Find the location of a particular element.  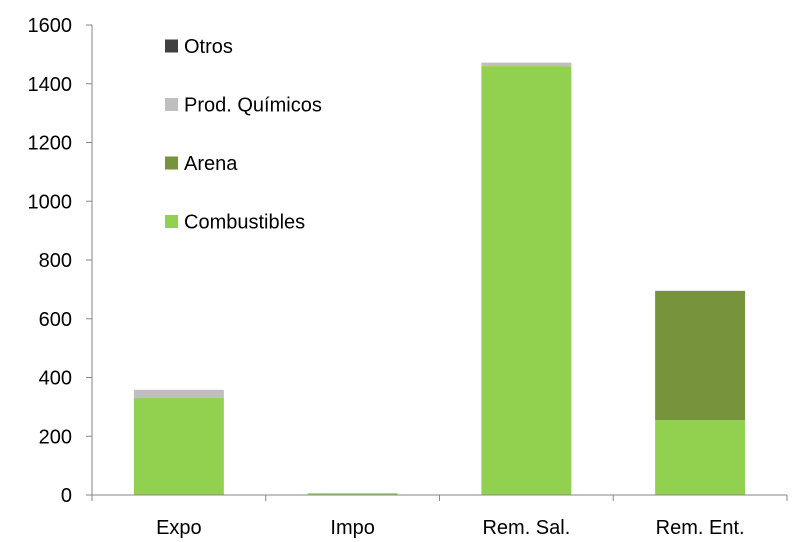

y-tick-label-800: 800 is located at coordinates (55, 261).